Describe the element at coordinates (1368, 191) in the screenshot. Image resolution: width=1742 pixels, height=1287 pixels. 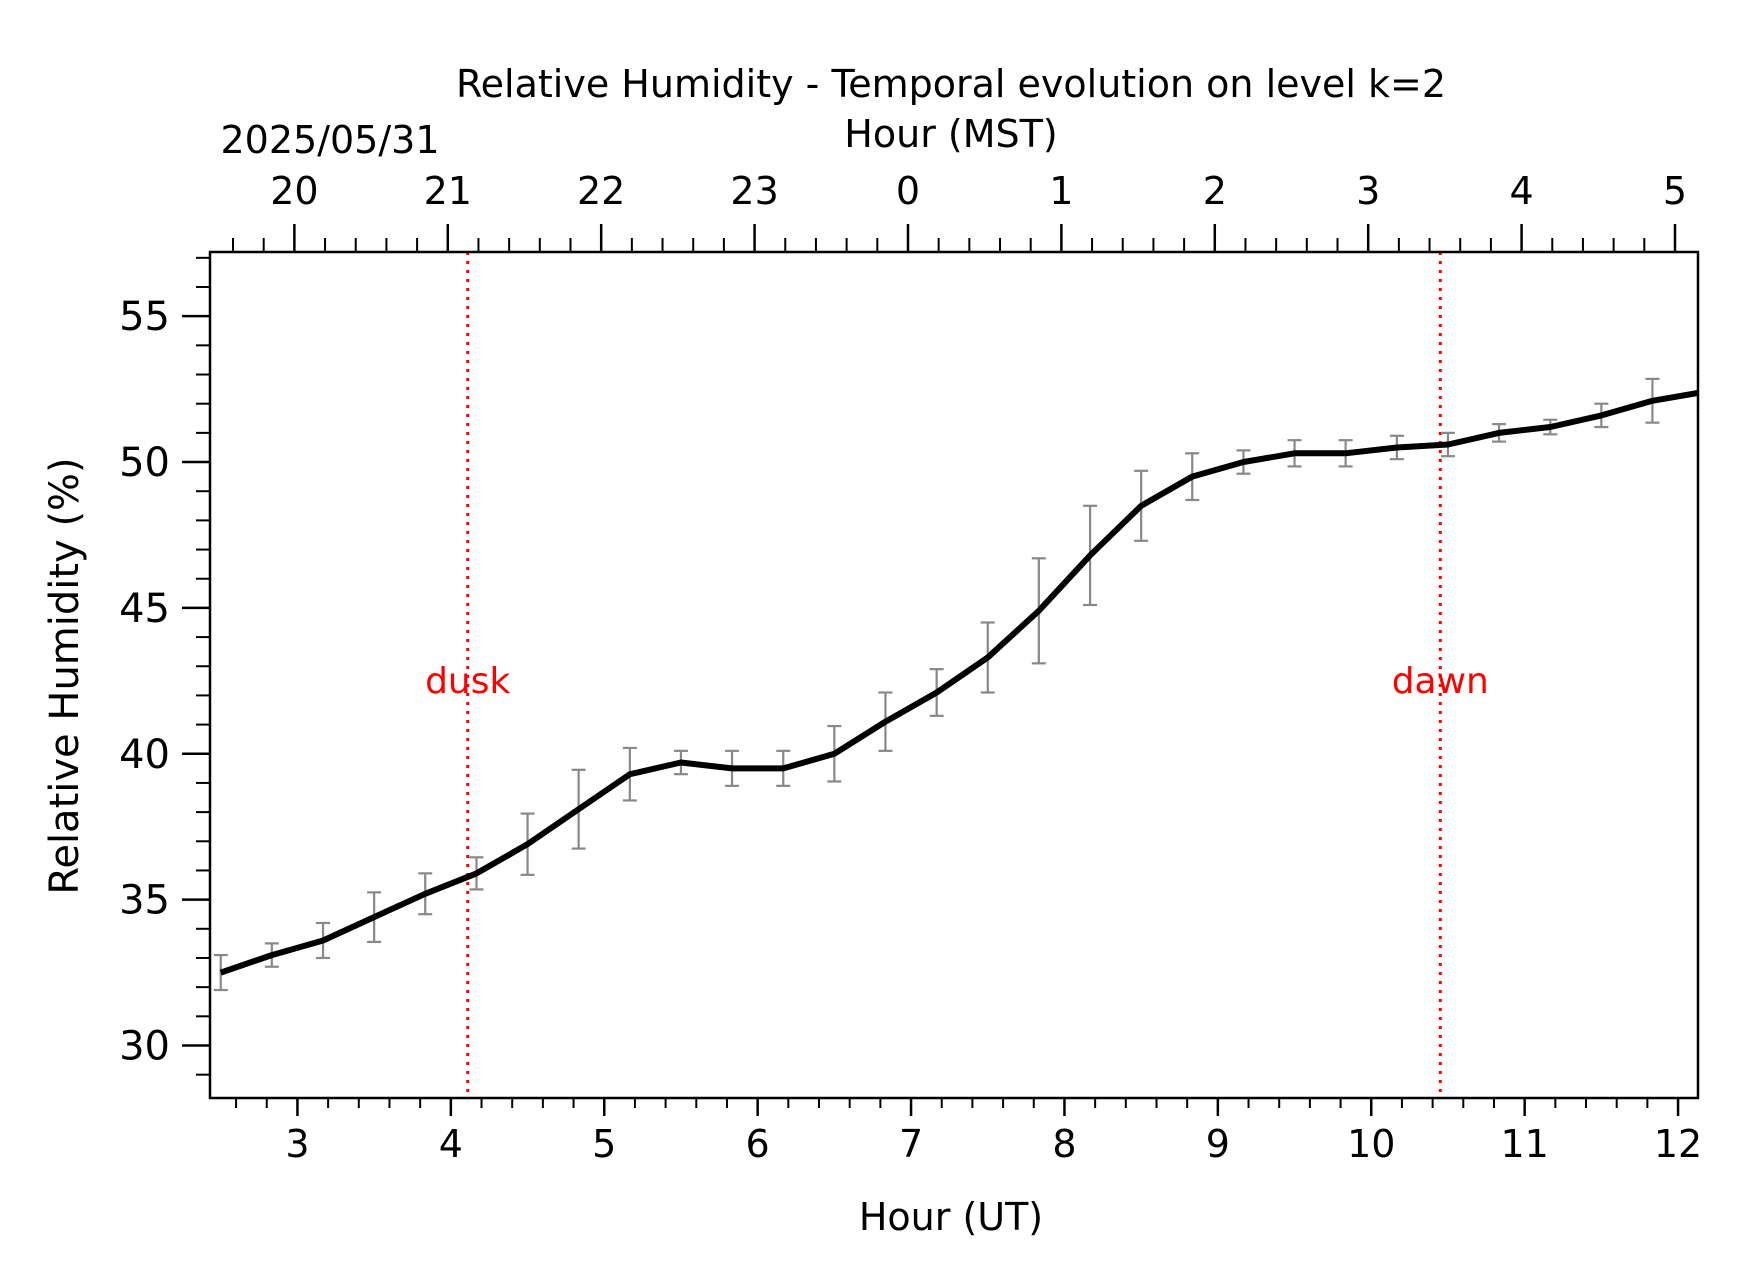
I see `x2-tick-label: 3` at that location.